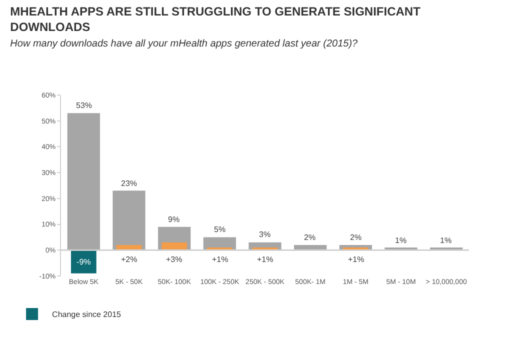 The width and height of the screenshot is (509, 341). I want to click on legend-label: Change since 2015, so click(87, 315).